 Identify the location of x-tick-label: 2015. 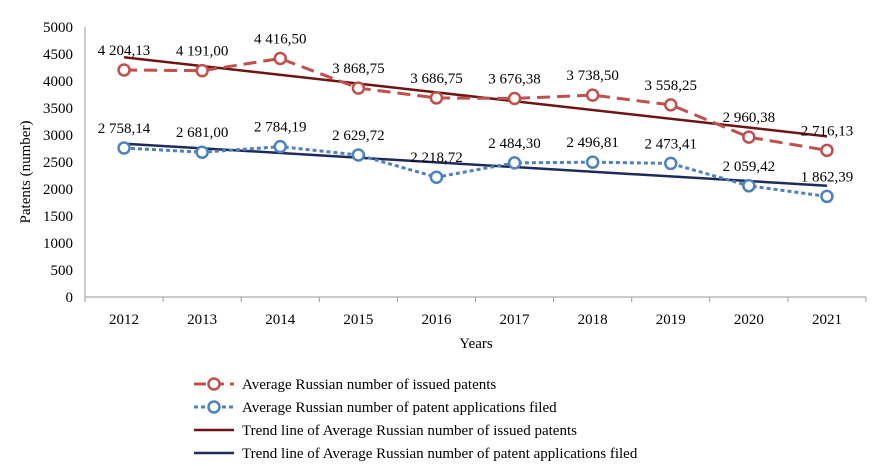
(358, 320).